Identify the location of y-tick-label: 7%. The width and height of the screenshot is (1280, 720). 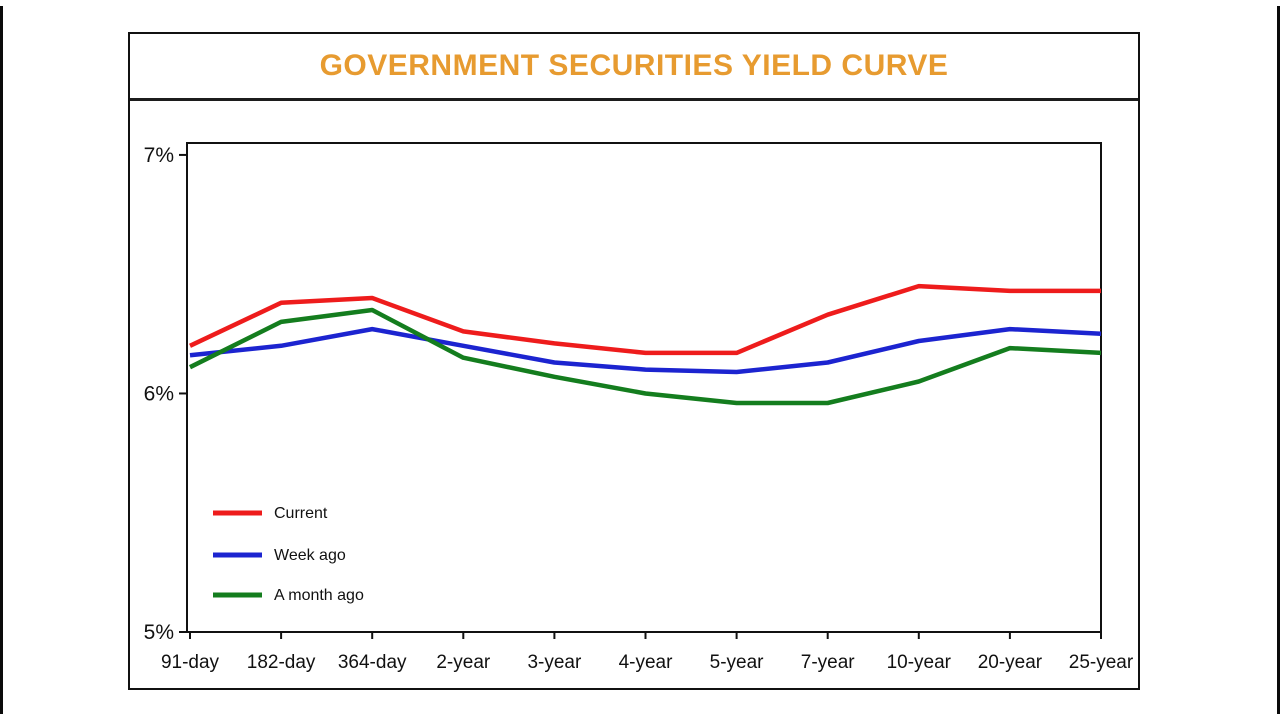
(159, 155).